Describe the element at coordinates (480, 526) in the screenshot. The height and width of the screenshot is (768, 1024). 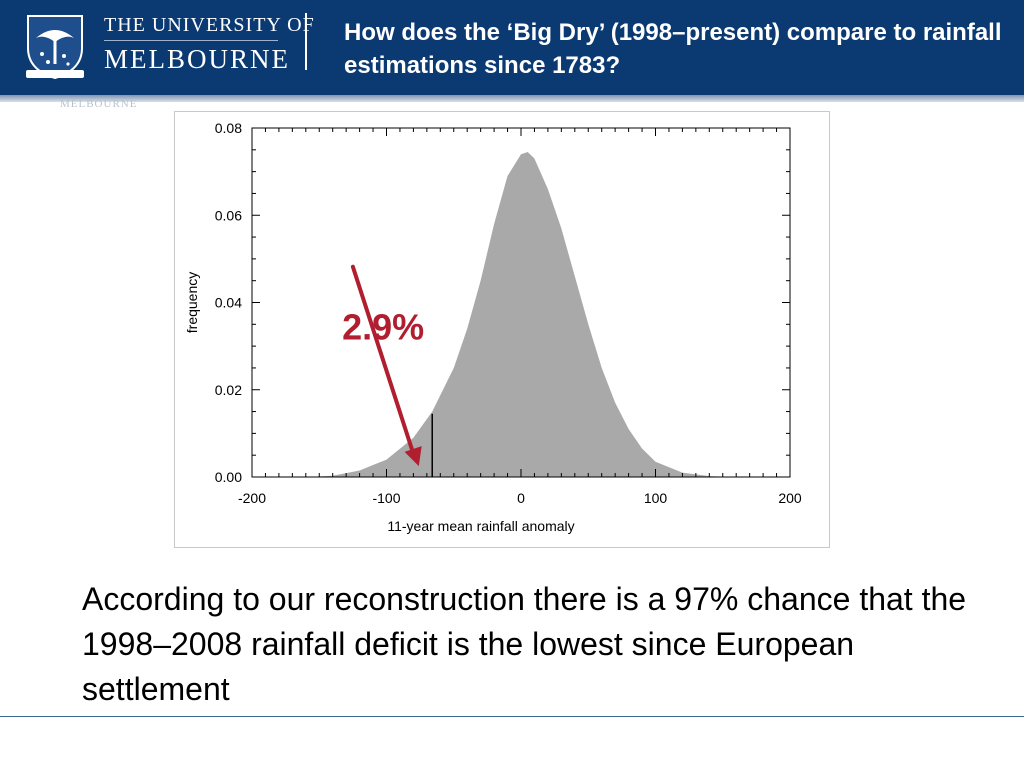
I see `x-axis-label: 11-year mean rainfall anomaly` at that location.